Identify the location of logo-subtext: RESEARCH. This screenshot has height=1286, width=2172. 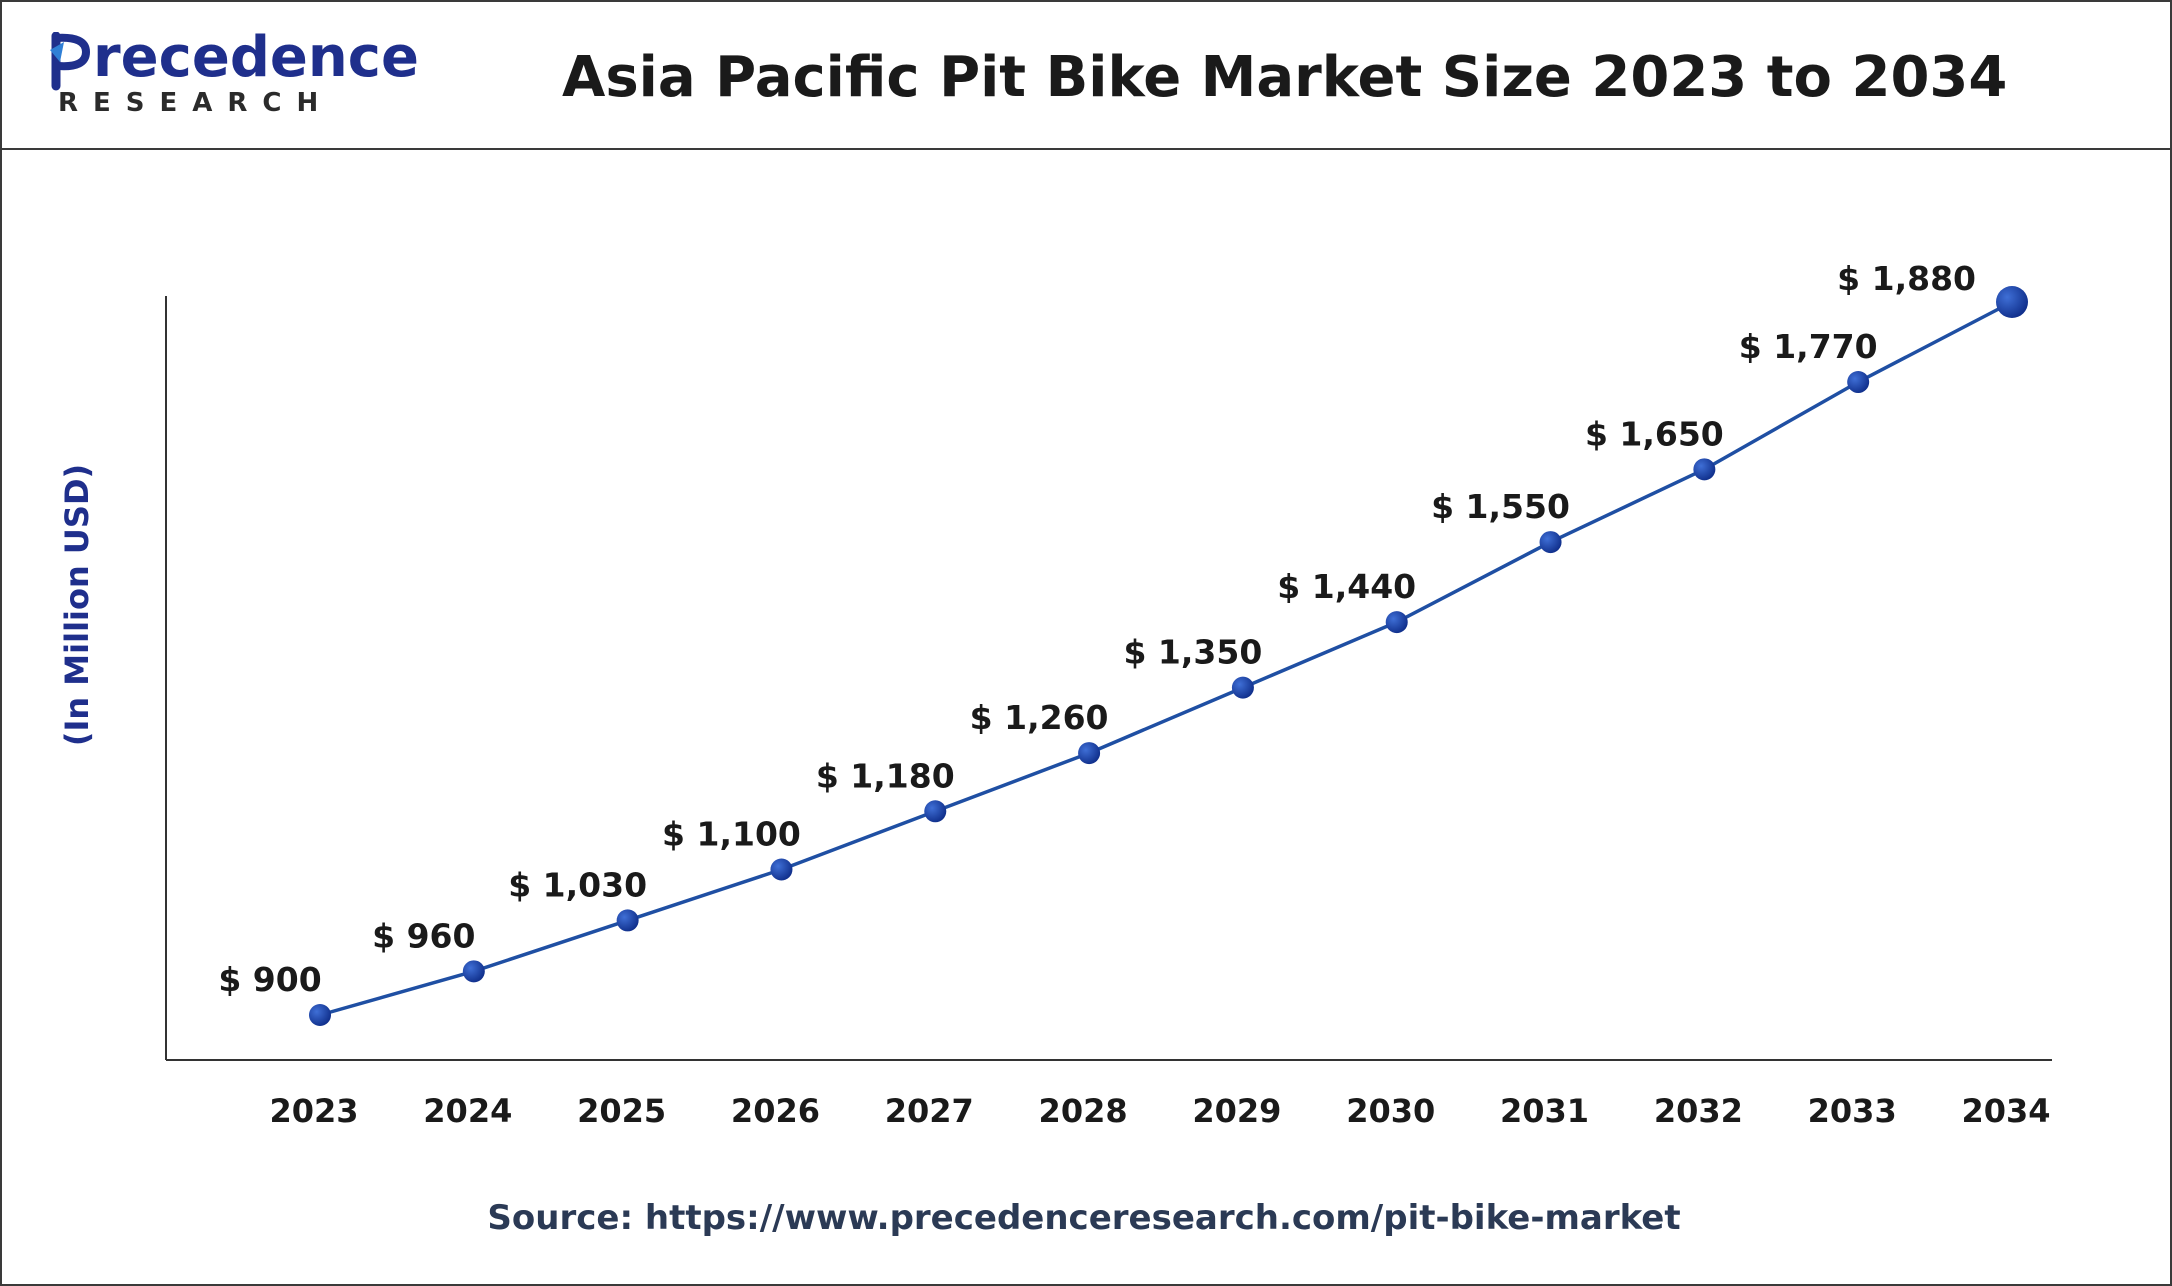
(196, 103).